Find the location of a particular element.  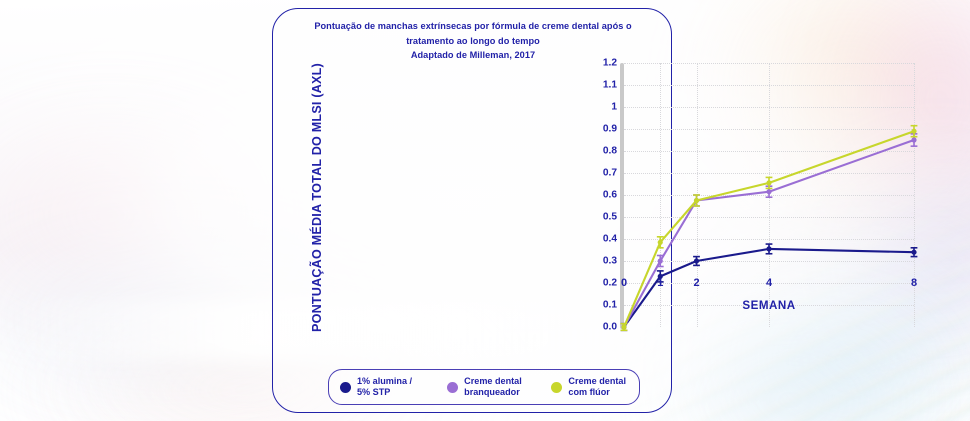

y-tick-label: 0.7 is located at coordinates (609, 173).